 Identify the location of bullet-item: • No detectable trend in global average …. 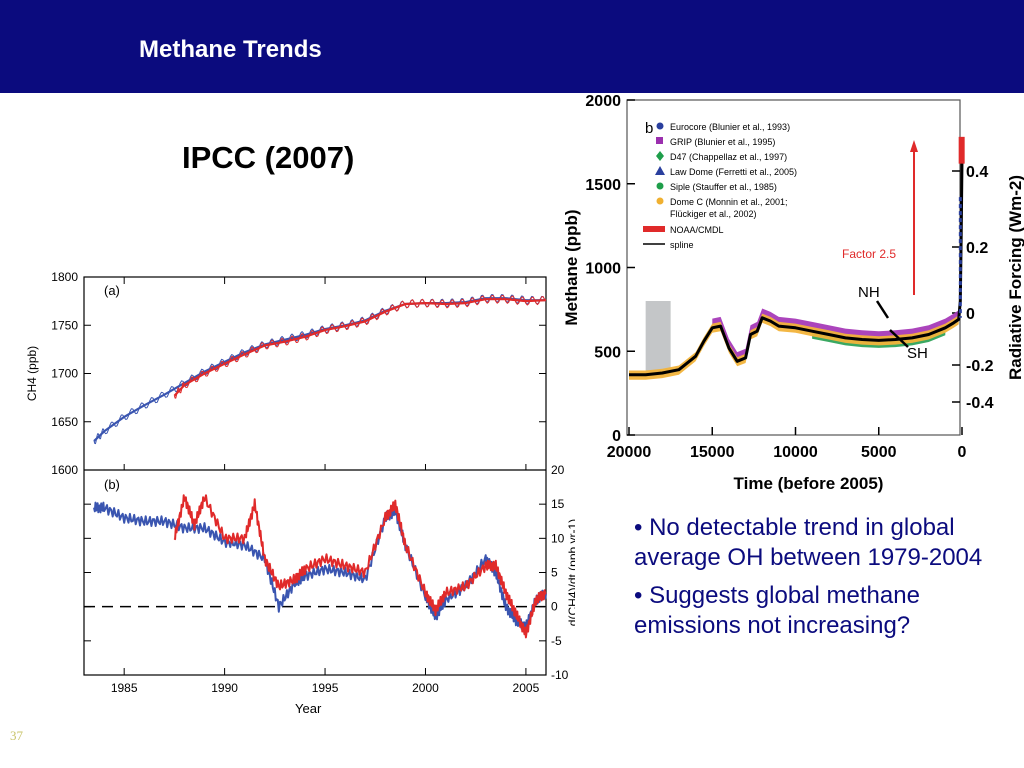
(808, 542).